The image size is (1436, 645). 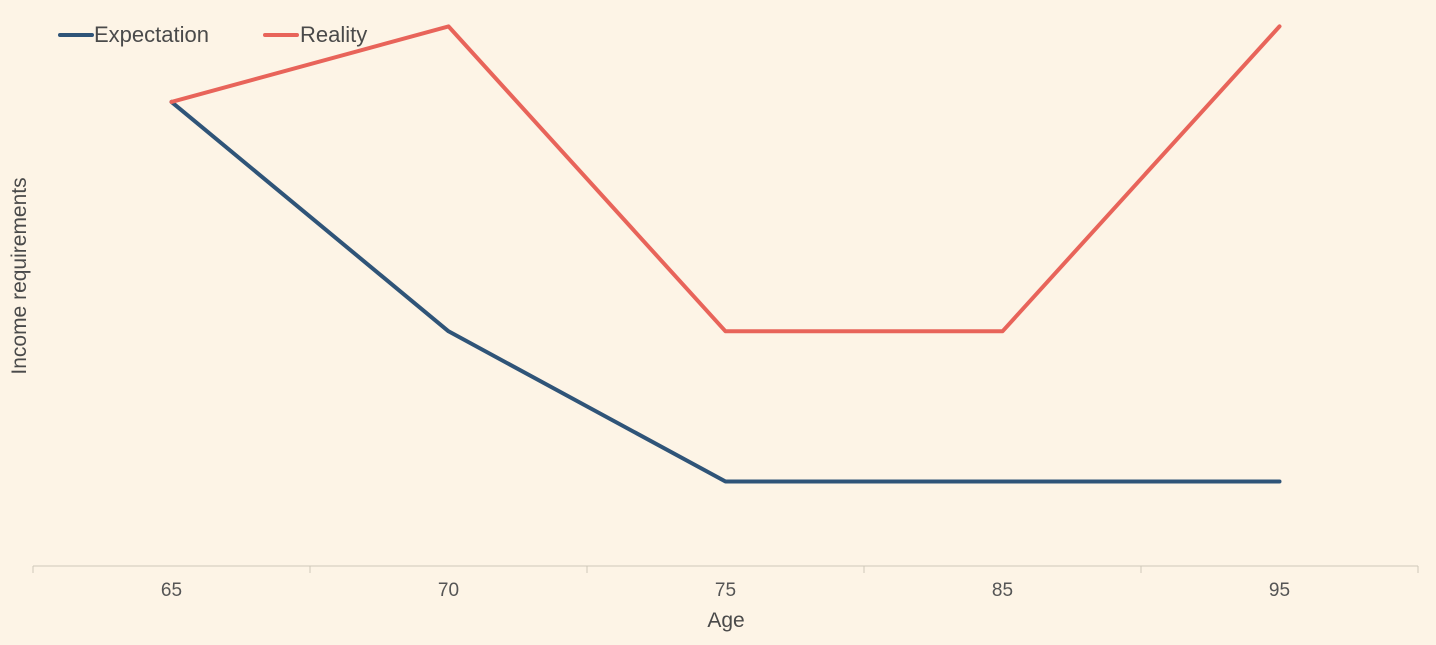 I want to click on x-tick-label-95: 95, so click(x=1279, y=590).